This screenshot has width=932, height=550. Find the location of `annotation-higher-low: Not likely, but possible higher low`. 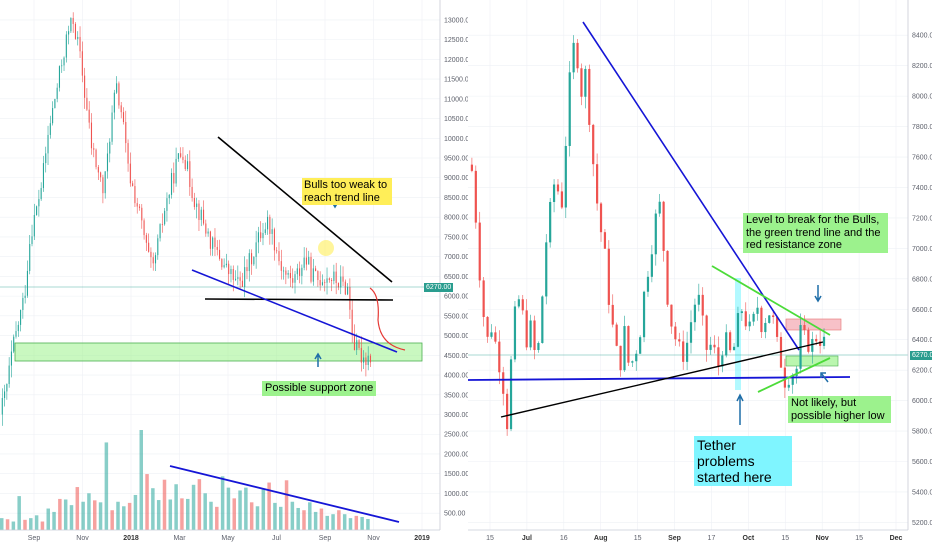

annotation-higher-low: Not likely, but possible higher low is located at coordinates (839, 410).